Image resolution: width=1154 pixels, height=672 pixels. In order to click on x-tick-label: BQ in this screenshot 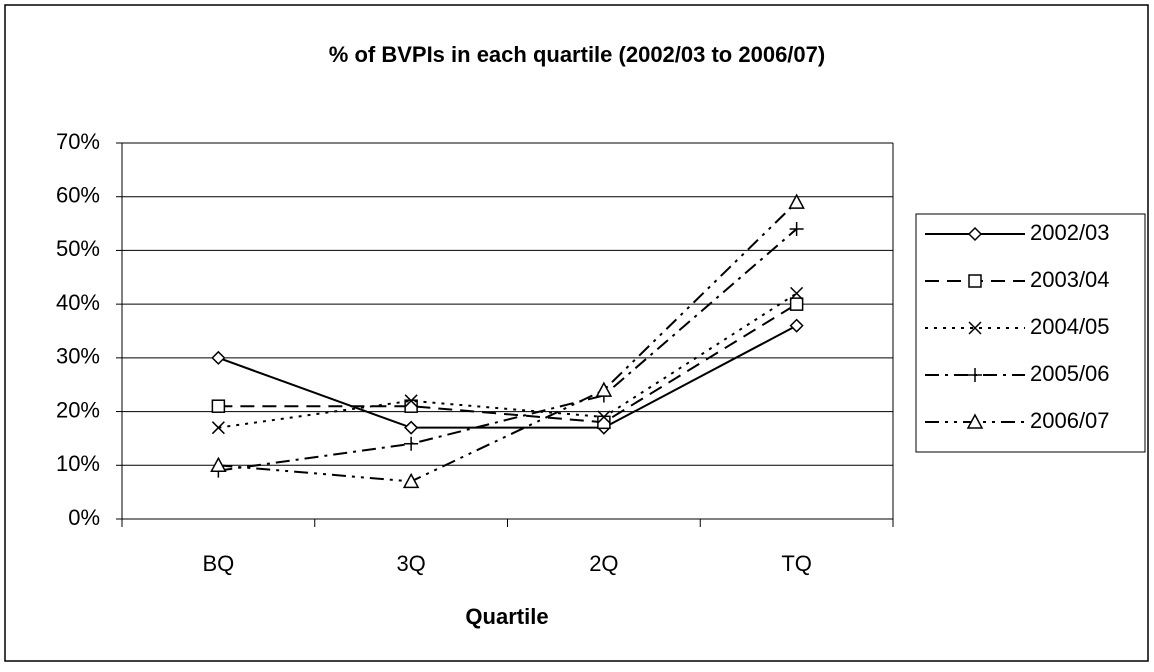, I will do `click(218, 563)`.